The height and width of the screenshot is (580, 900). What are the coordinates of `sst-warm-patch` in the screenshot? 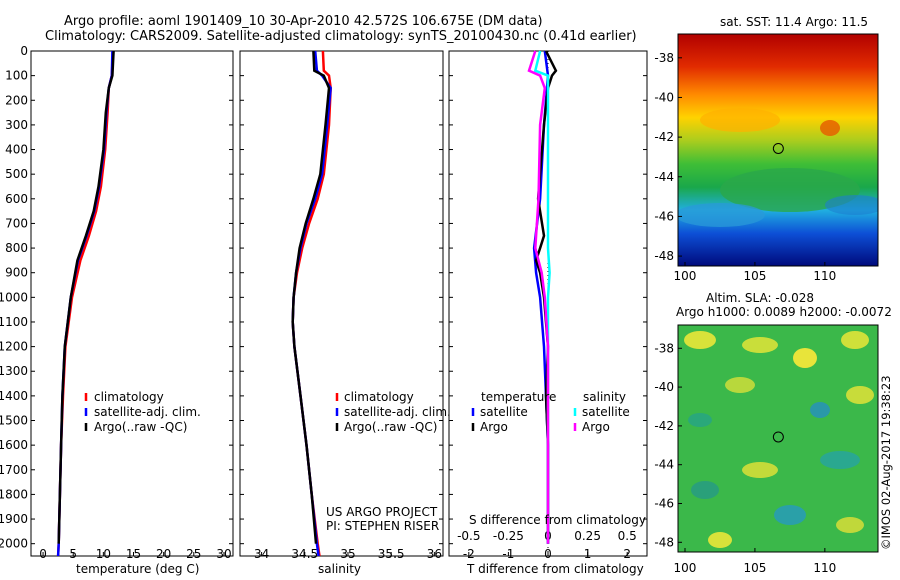 It's located at (740, 120).